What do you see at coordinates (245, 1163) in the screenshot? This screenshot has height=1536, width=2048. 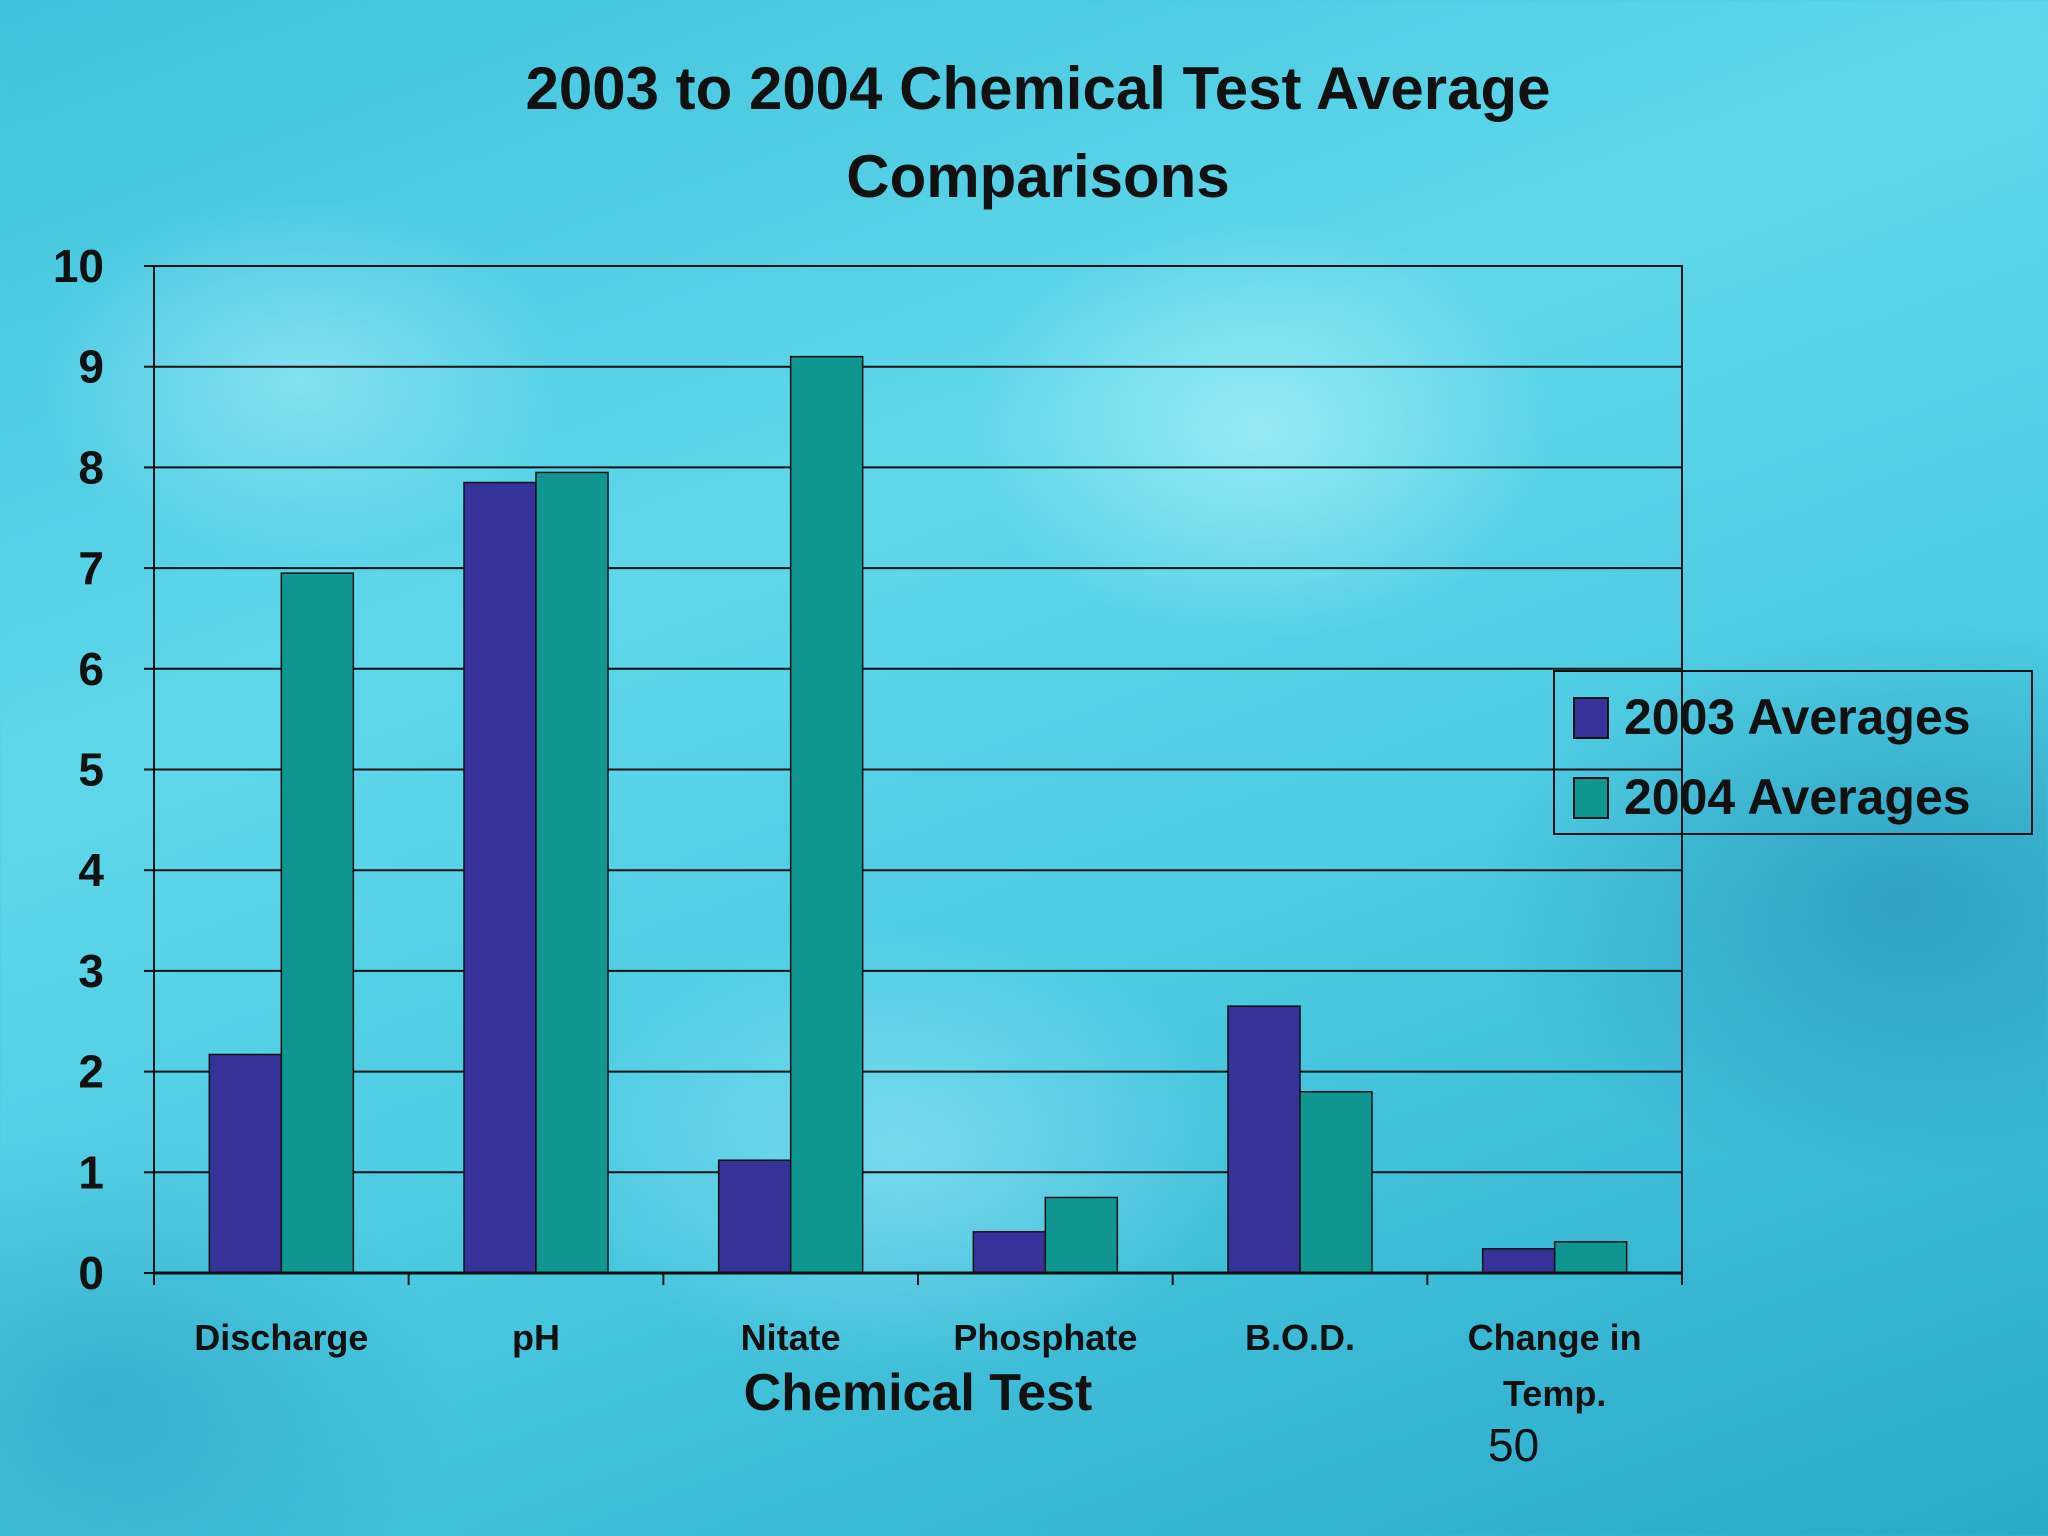 I see `bar-2003-discharge` at bounding box center [245, 1163].